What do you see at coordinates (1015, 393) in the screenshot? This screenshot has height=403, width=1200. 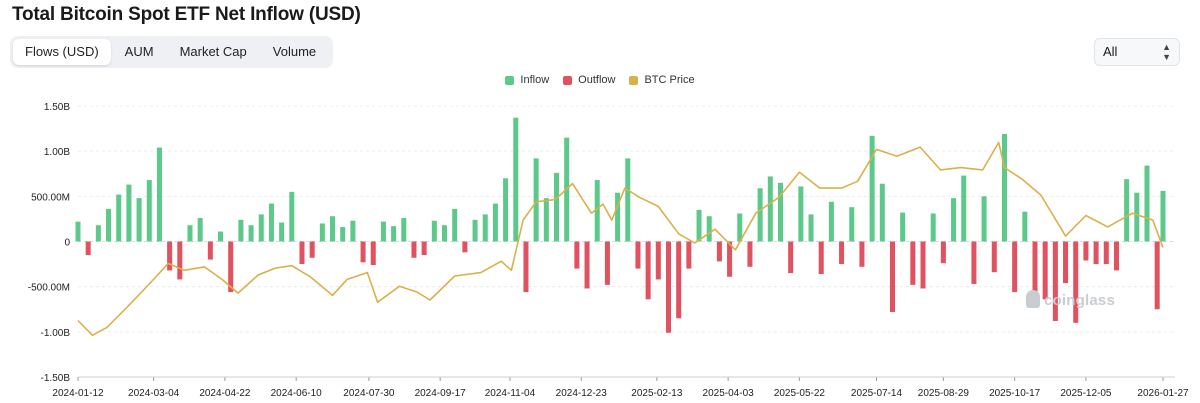 I see `x-tick-label: 2025-10-17` at bounding box center [1015, 393].